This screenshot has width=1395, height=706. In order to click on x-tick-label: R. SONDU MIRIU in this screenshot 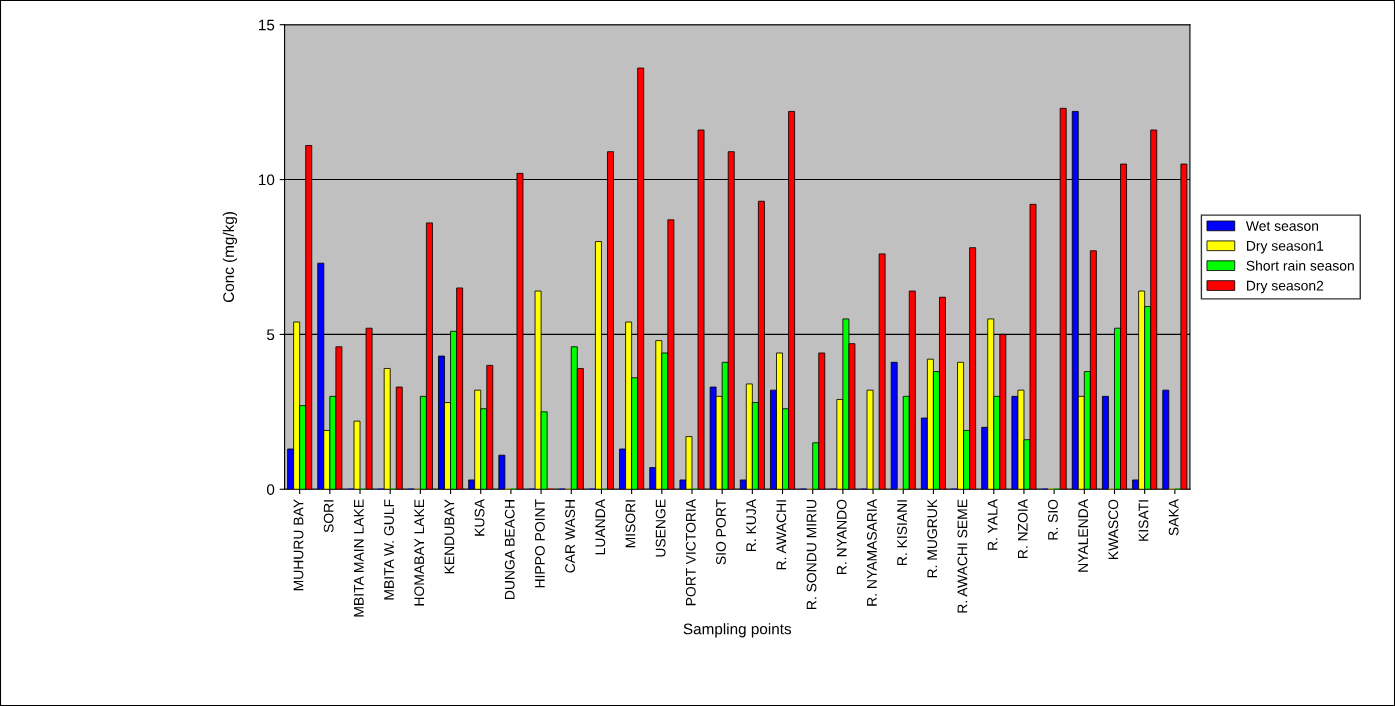, I will do `click(811, 554)`.